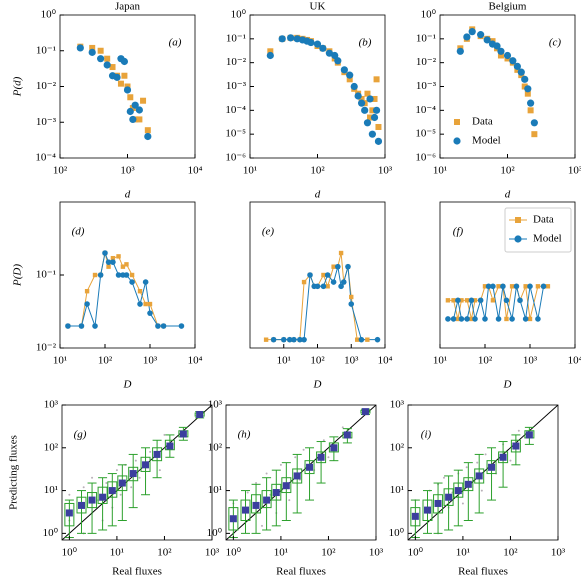 This screenshot has height=586, width=581. Describe the element at coordinates (508, 195) in the screenshot. I see `x-axis-label: d` at that location.